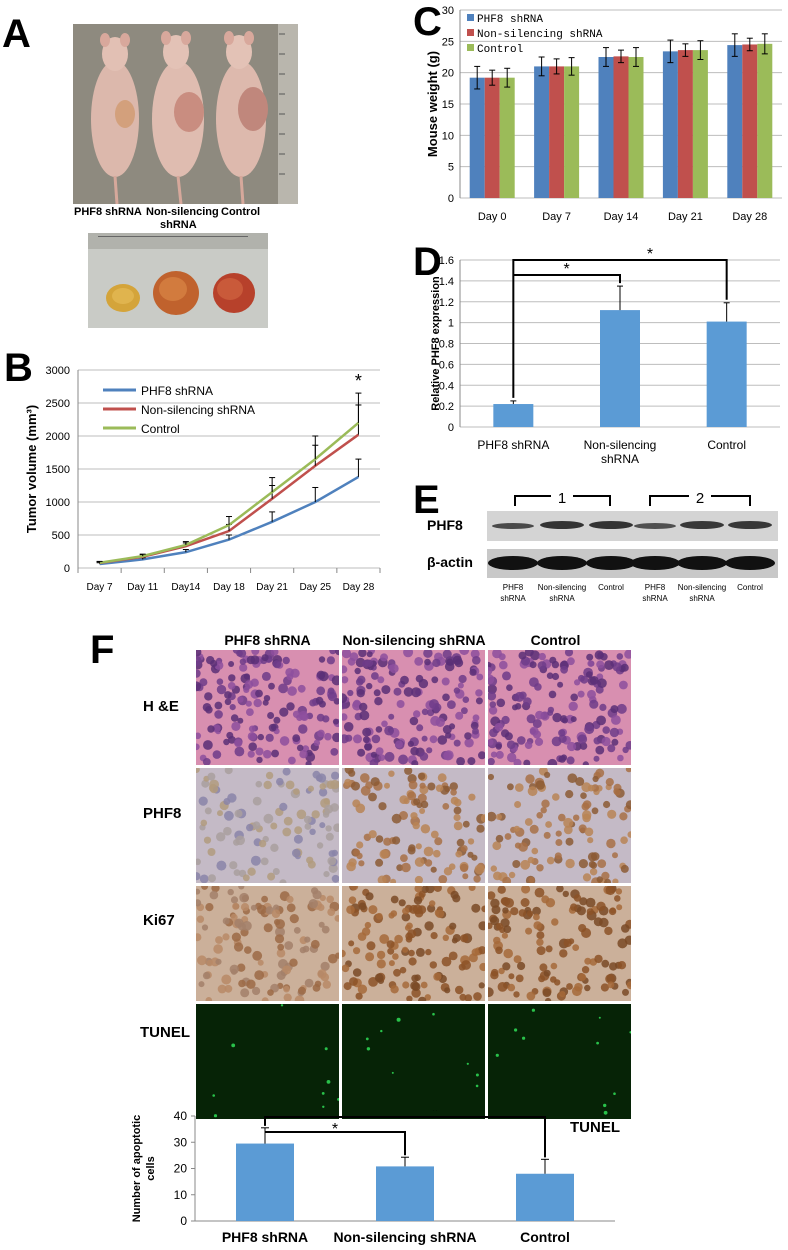  Describe the element at coordinates (181, 1116) in the screenshot. I see `y-tick-label: 40` at that location.